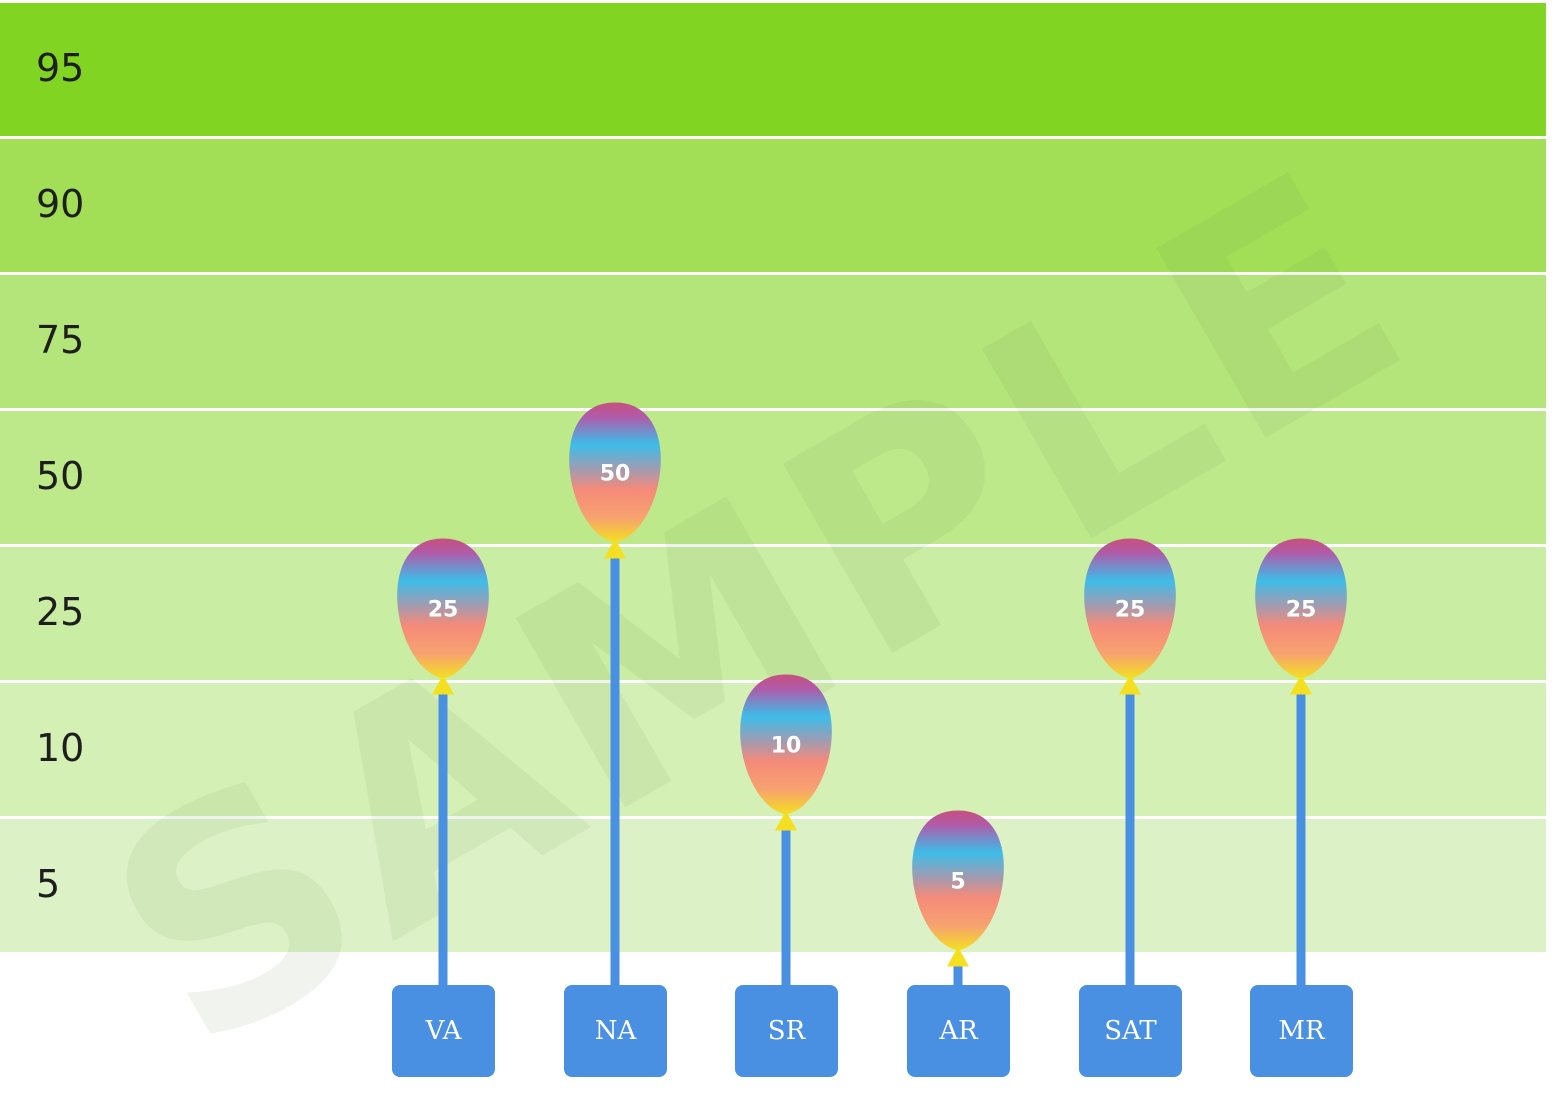 This screenshot has width=1556, height=1117. I want to click on y-tick-label: 75, so click(60, 339).